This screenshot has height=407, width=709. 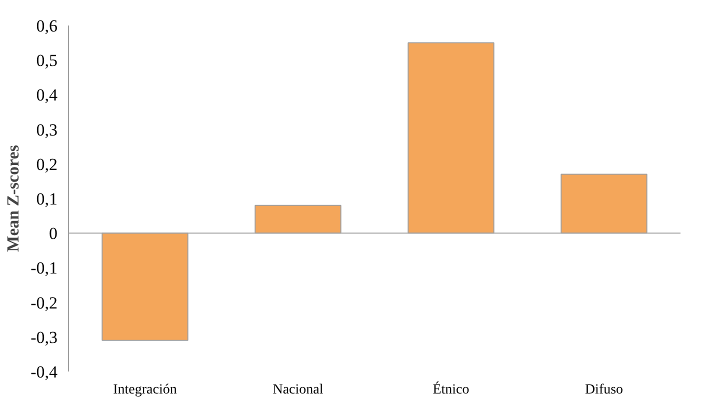 I want to click on y-tick-label: 0,5, so click(x=47, y=60).